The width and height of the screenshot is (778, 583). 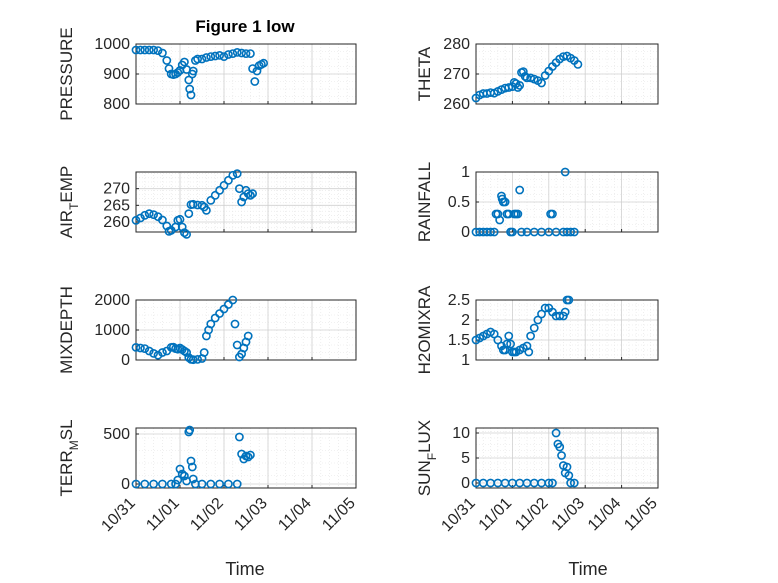 What do you see at coordinates (641, 515) in the screenshot?
I see `xtick-label: 11/05` at bounding box center [641, 515].